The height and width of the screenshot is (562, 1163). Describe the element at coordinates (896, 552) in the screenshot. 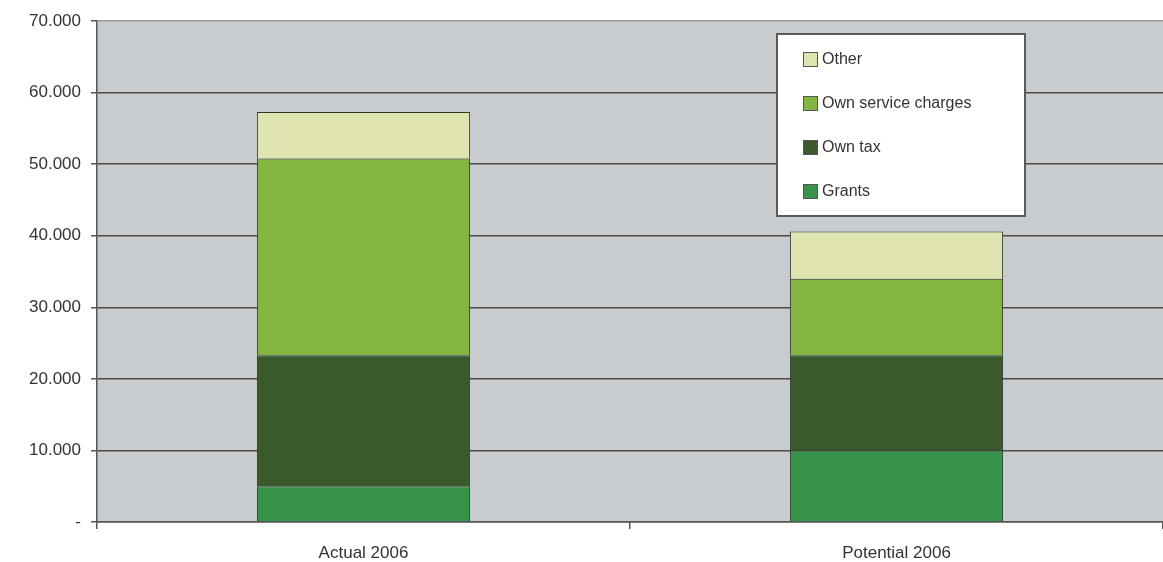

I see `x-tick-label: Potential 2006` at that location.